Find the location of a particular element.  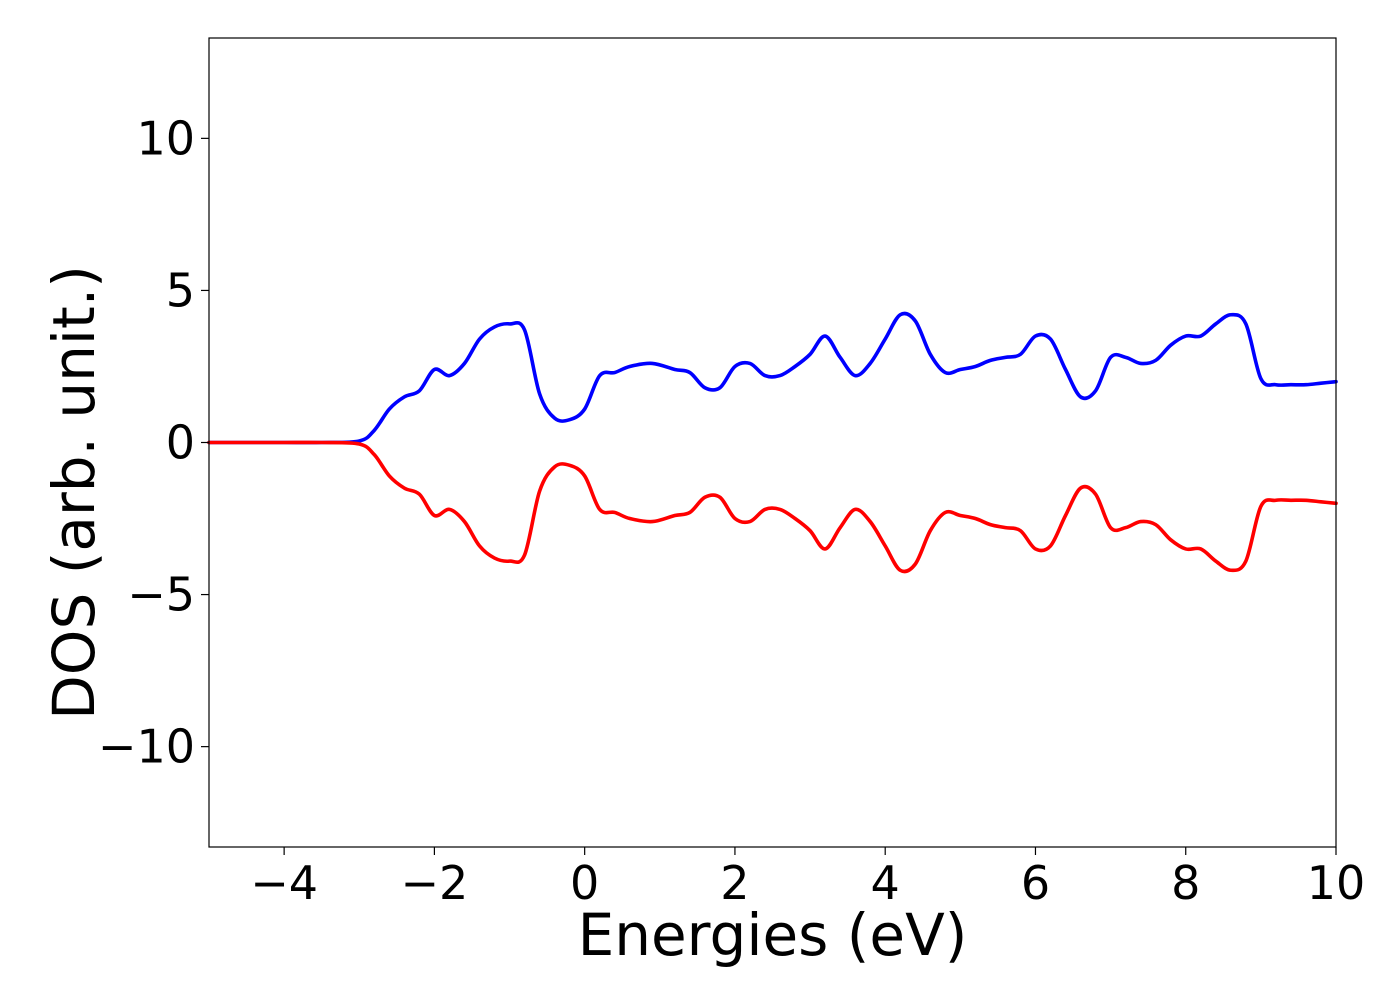

y-tick-label: 0 is located at coordinates (180, 443).